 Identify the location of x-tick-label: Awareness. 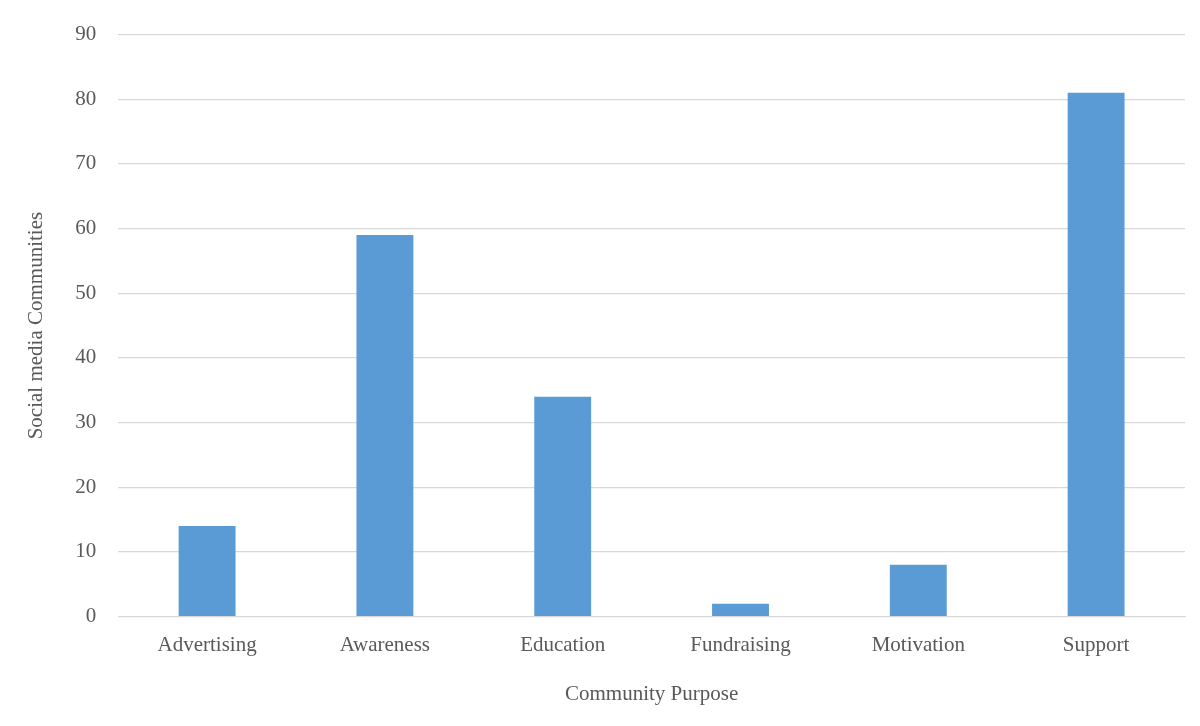
(385, 643).